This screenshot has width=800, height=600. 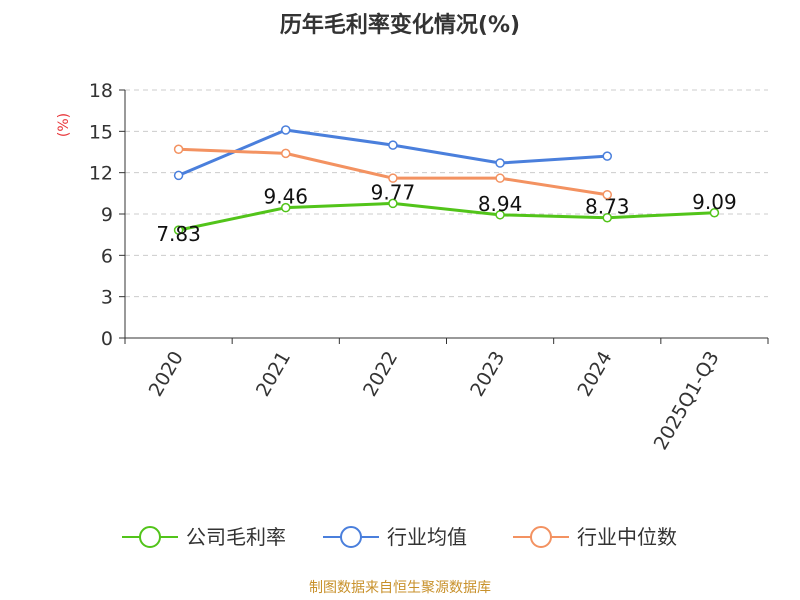 I want to click on data-label-0-5: 9.09, so click(x=714, y=202).